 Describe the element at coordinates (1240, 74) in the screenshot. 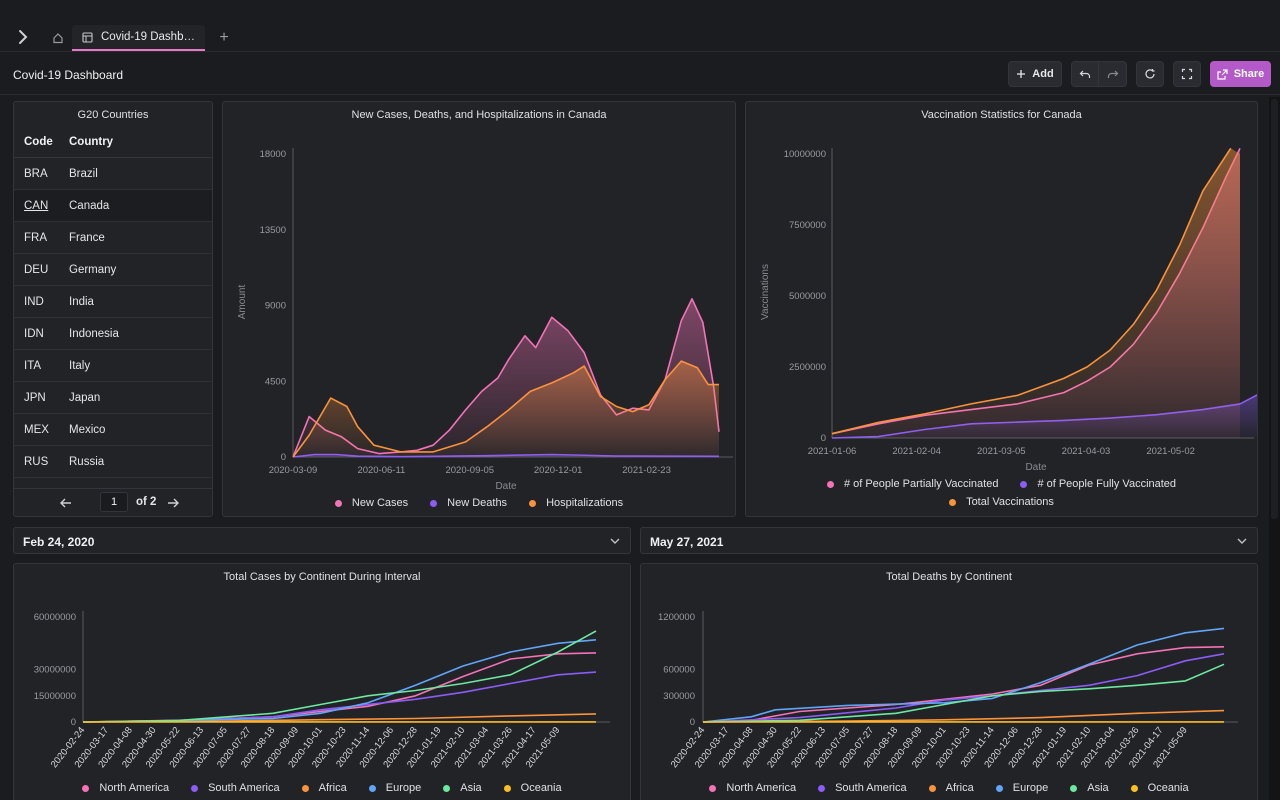

I see `share-button: Share` at that location.